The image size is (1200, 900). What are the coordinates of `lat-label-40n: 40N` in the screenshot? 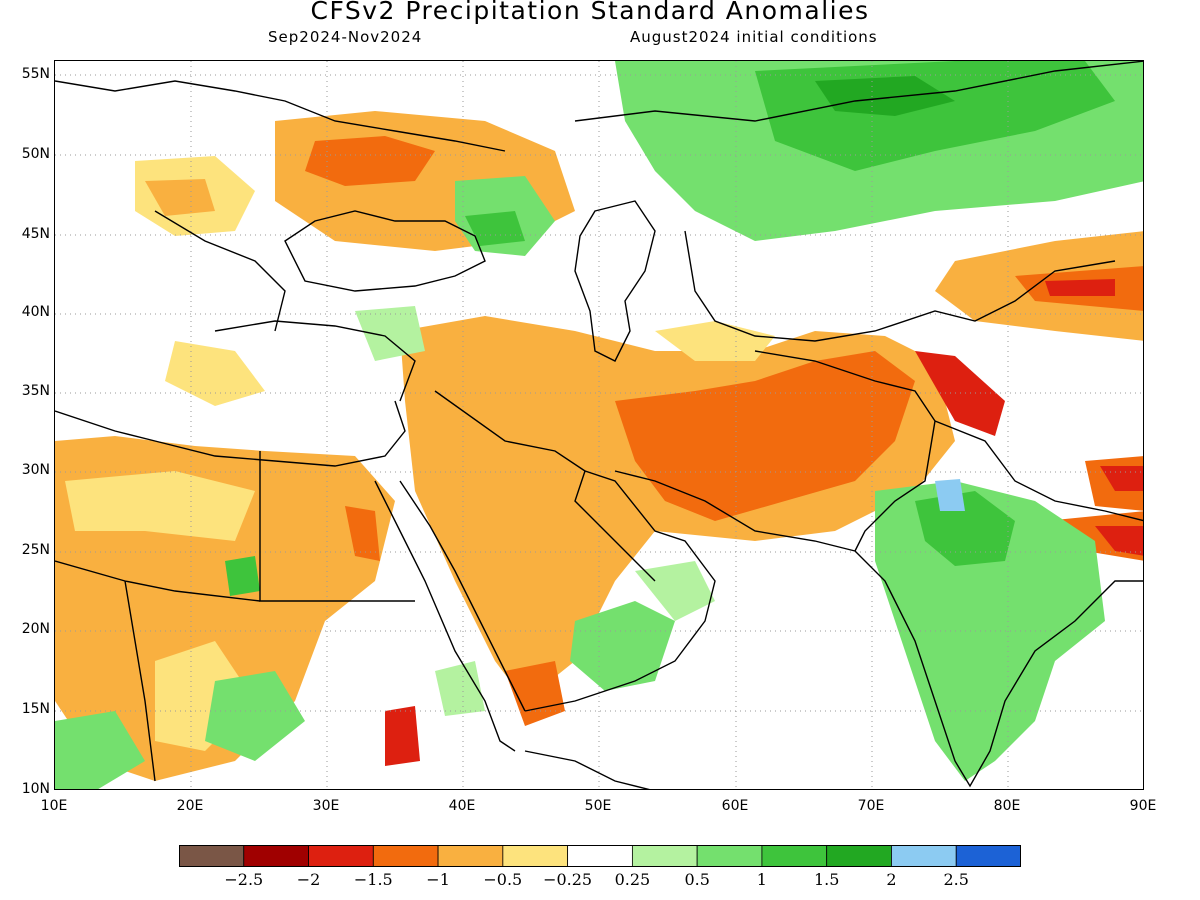 It's located at (35, 312).